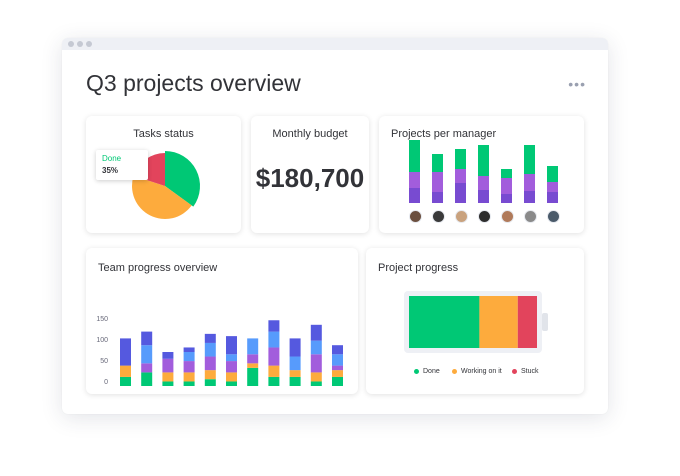  What do you see at coordinates (106, 382) in the screenshot?
I see `y-tick-0: 0` at bounding box center [106, 382].